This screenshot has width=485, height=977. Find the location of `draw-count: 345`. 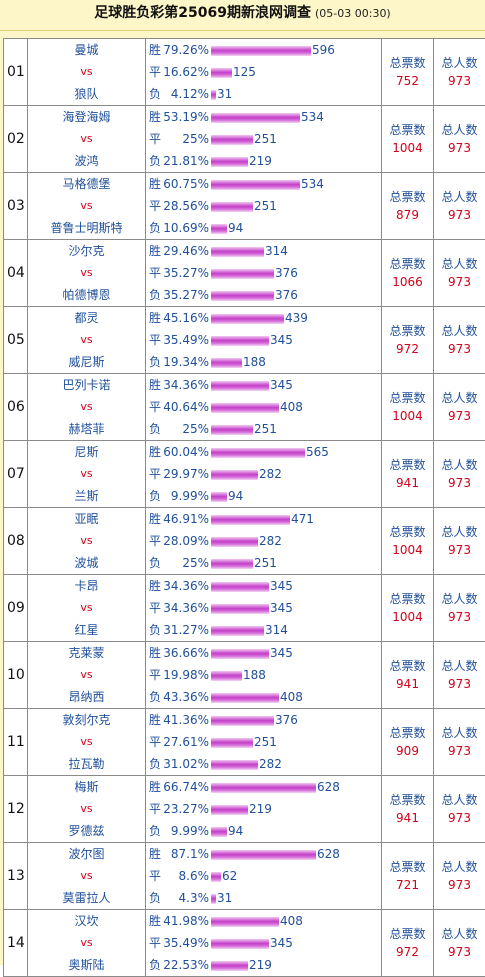

draw-count: 345 is located at coordinates (281, 340).